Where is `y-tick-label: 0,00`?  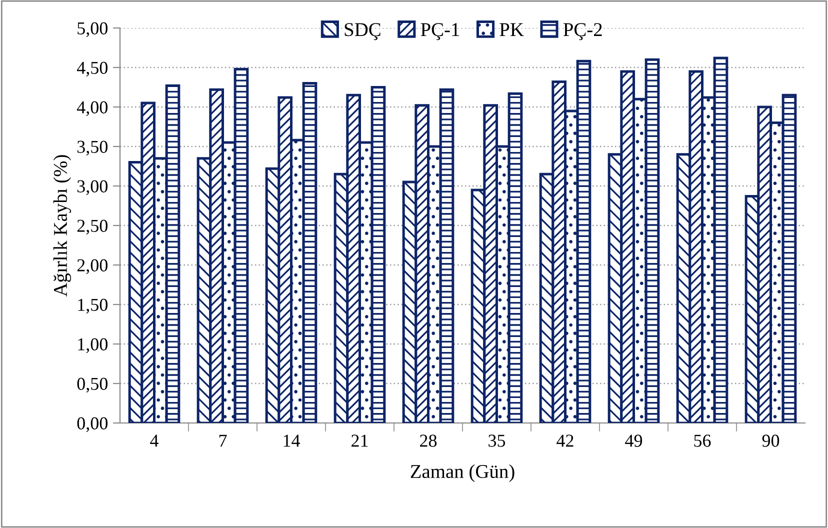
y-tick-label: 0,00 is located at coordinates (92, 424).